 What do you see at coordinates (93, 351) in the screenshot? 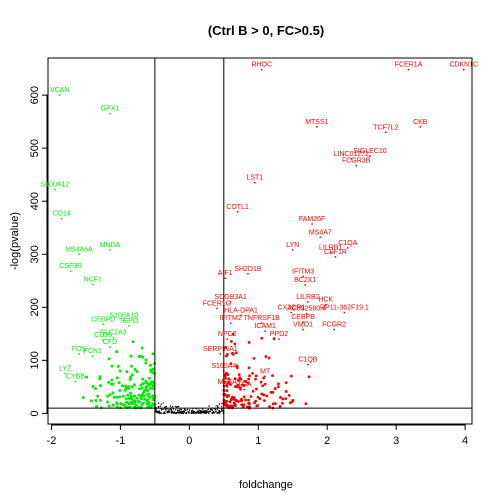
I see `gene-label-down: FCN1` at bounding box center [93, 351].